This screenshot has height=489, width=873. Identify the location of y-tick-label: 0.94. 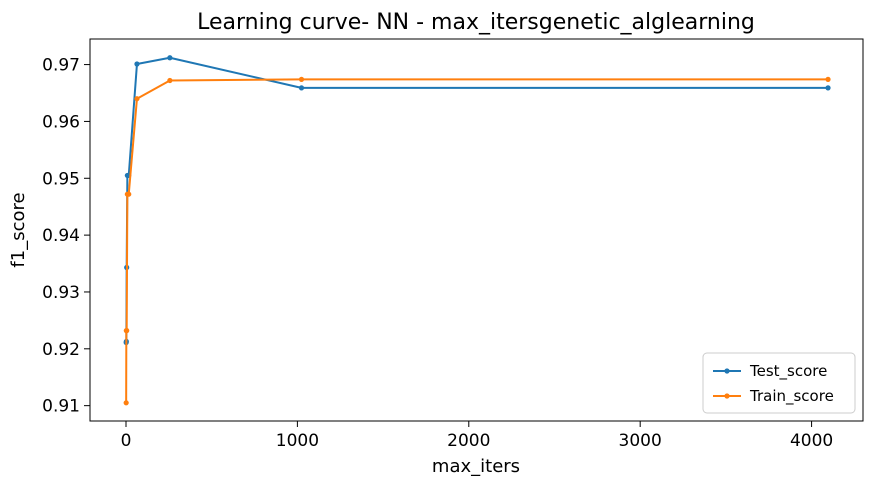
(61, 236).